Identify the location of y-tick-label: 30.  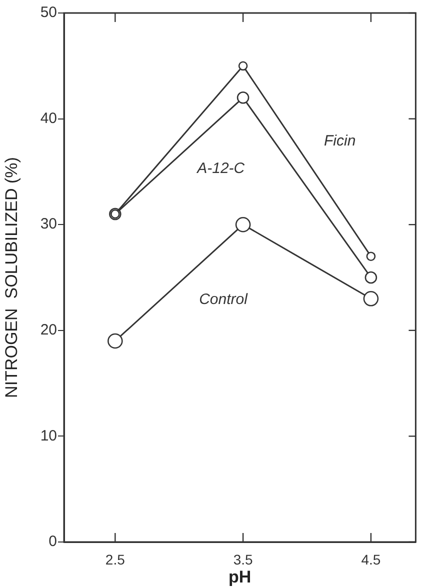
(48, 224).